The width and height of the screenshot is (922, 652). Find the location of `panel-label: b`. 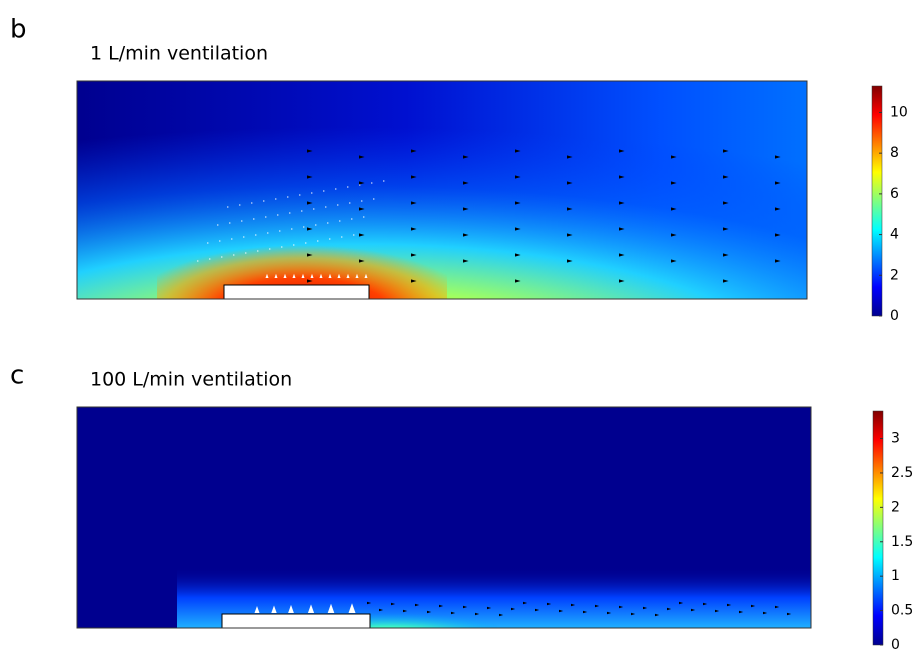

panel-label: b is located at coordinates (18, 30).